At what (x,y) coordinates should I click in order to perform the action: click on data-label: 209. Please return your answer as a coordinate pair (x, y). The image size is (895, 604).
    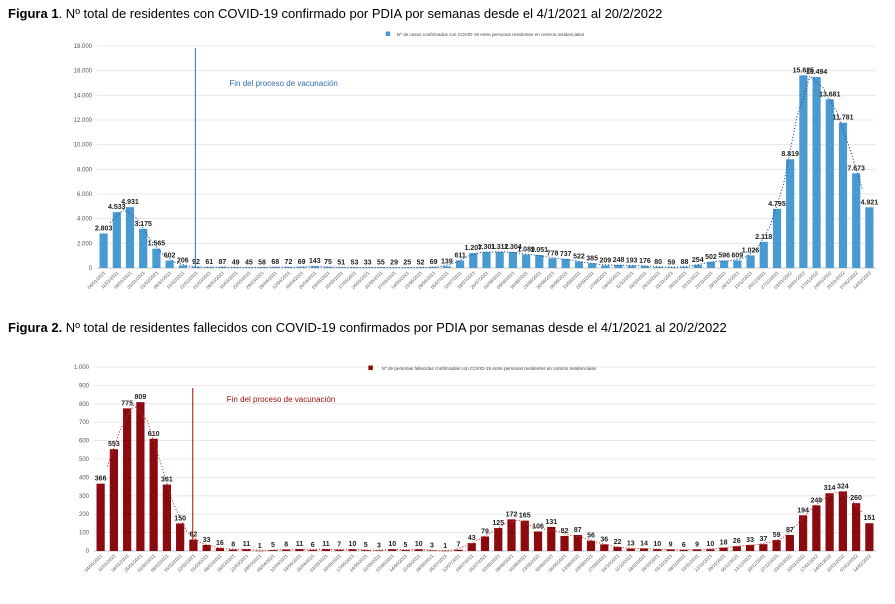
    Looking at the image, I should click on (605, 260).